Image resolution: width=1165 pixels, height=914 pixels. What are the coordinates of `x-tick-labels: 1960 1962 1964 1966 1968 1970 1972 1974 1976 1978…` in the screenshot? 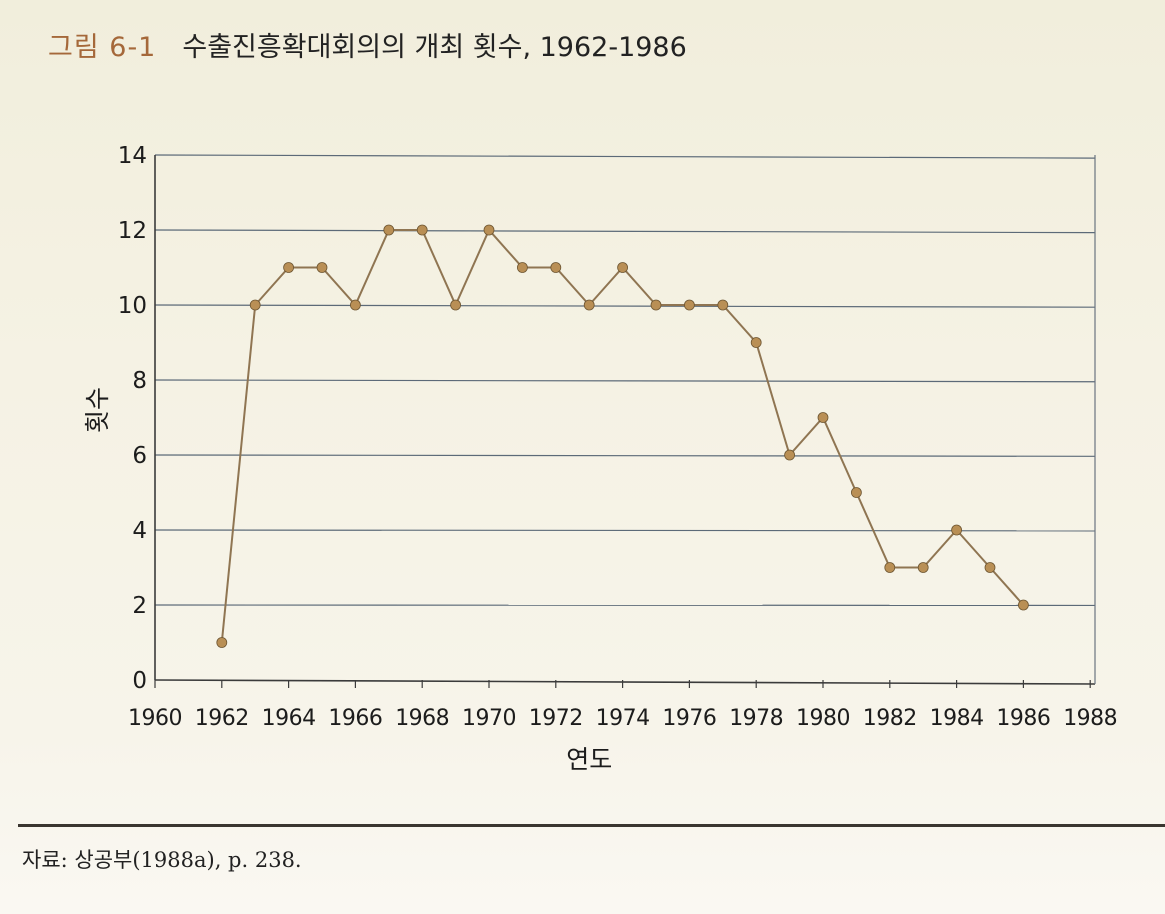 It's located at (623, 705).